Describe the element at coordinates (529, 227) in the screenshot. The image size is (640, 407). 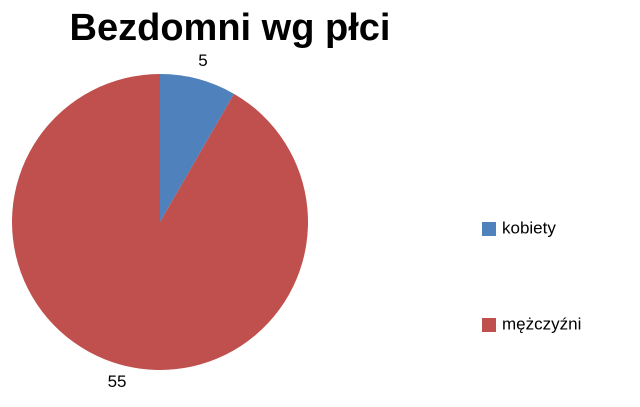
I see `legend-label: kobiety` at that location.